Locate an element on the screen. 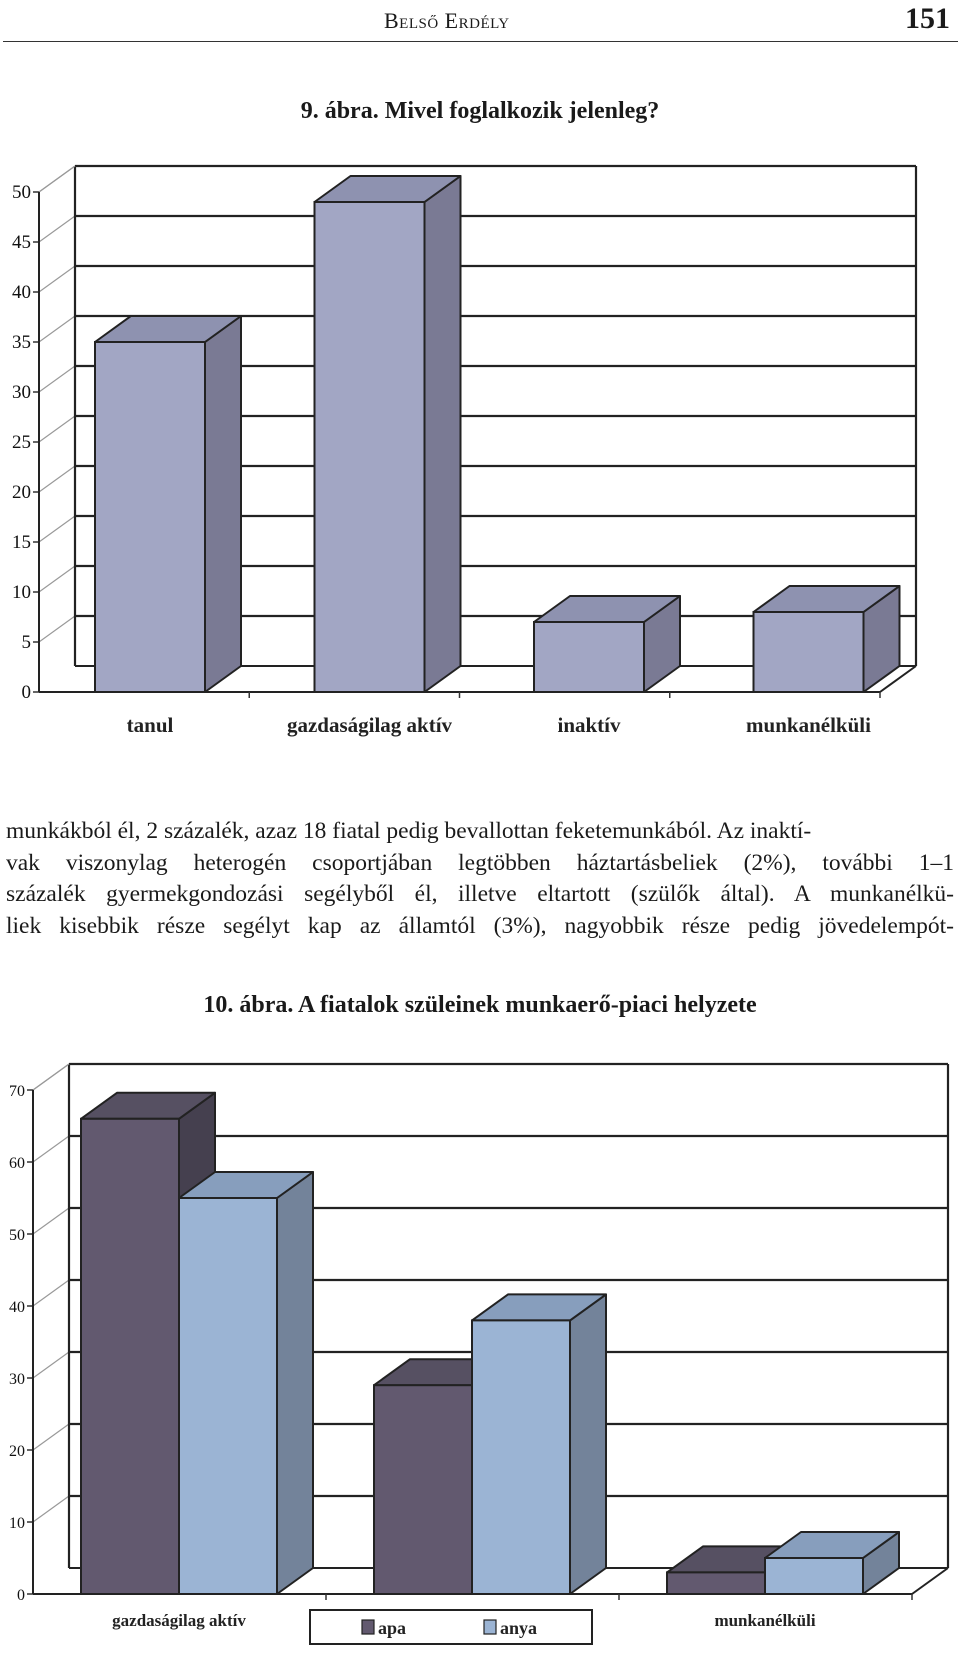 The width and height of the screenshot is (960, 1673). y-tick-label: 15 is located at coordinates (21, 542).